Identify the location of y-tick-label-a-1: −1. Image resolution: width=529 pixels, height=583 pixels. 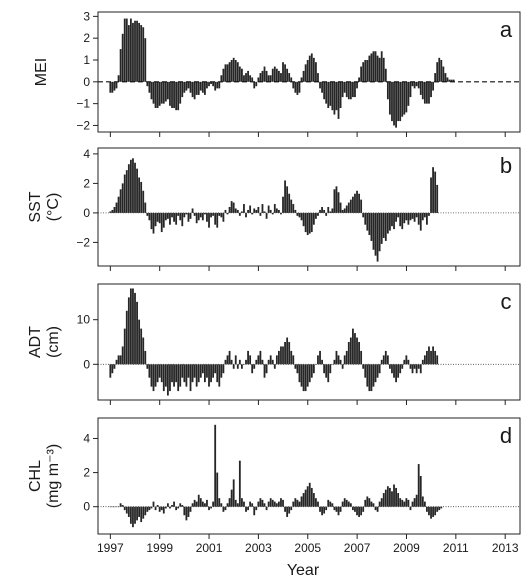
(83, 104).